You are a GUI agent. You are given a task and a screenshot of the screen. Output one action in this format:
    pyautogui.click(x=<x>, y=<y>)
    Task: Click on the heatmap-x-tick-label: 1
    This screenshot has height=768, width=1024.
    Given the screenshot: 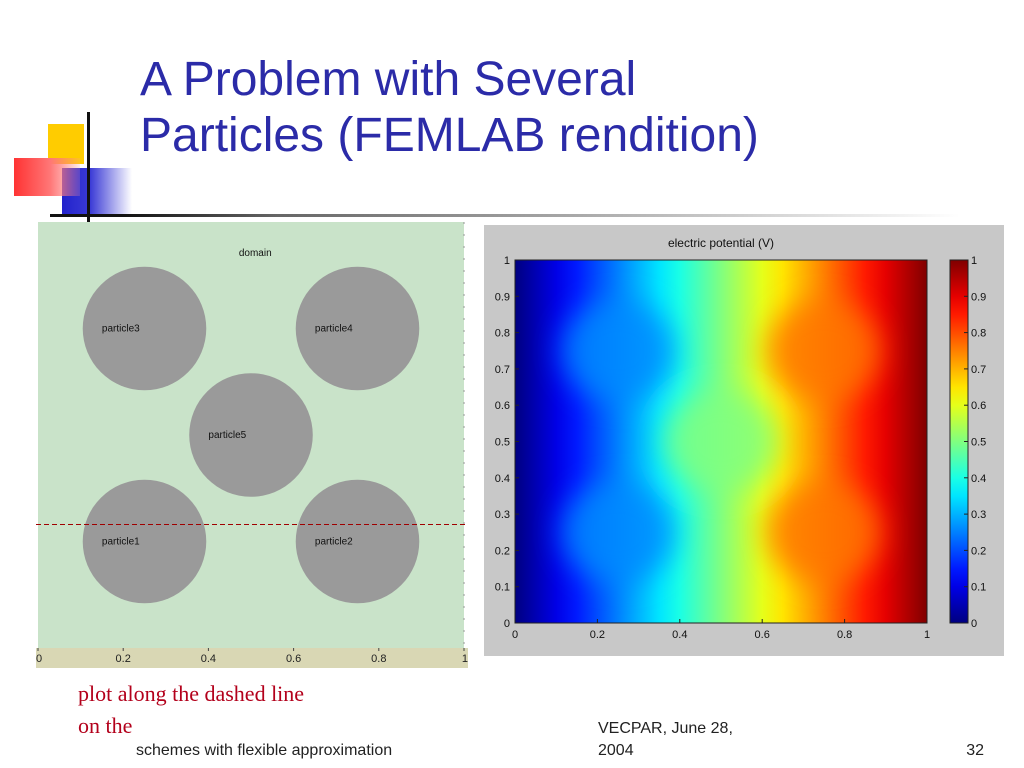 What is the action you would take?
    pyautogui.click(x=927, y=635)
    